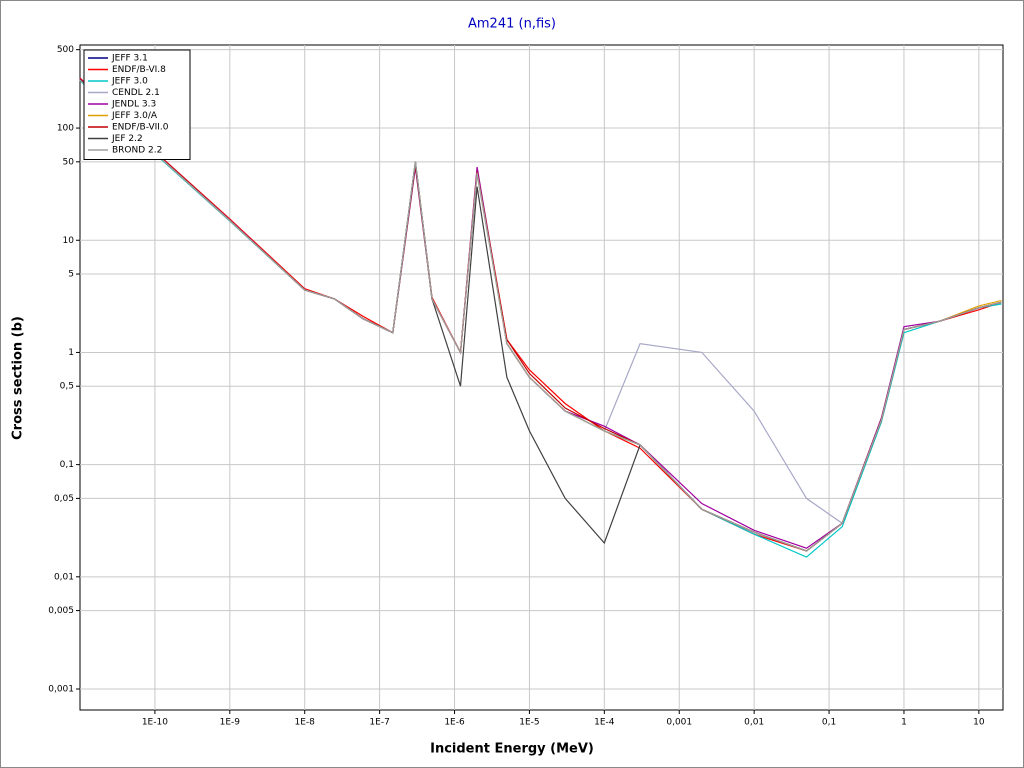  What do you see at coordinates (71, 353) in the screenshot?
I see `y-tick-label: 1` at bounding box center [71, 353].